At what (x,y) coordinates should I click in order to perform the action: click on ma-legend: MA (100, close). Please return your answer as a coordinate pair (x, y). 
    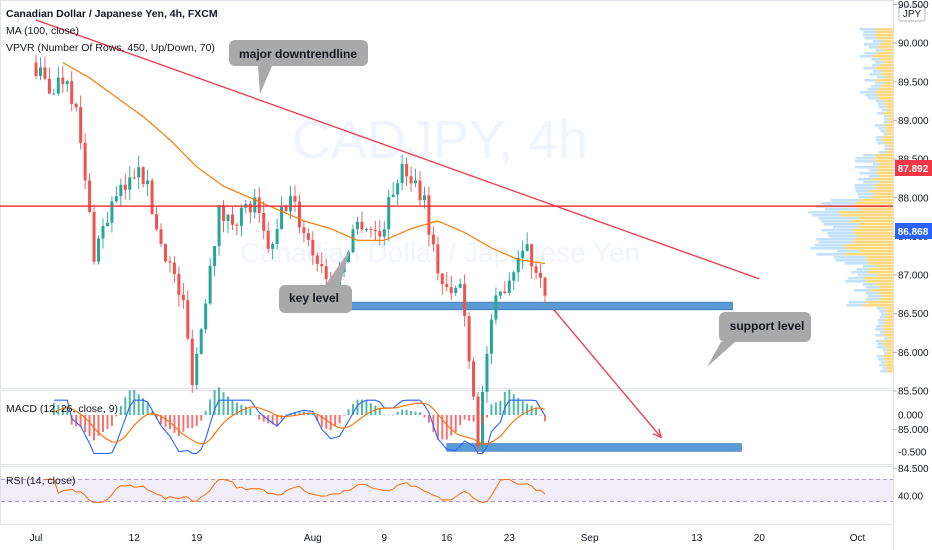
    Looking at the image, I should click on (42, 31).